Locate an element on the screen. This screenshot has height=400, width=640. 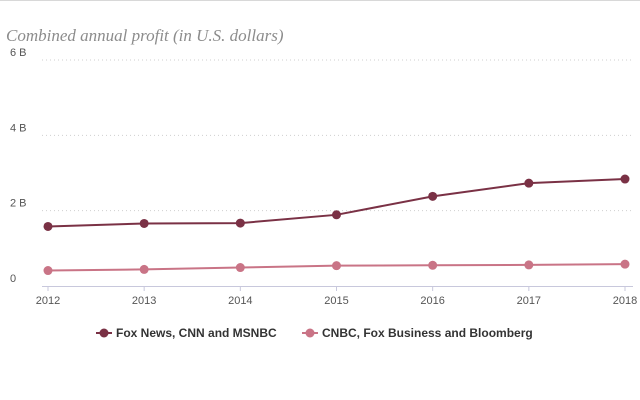
y-tick-label: 6 B is located at coordinates (18, 53).